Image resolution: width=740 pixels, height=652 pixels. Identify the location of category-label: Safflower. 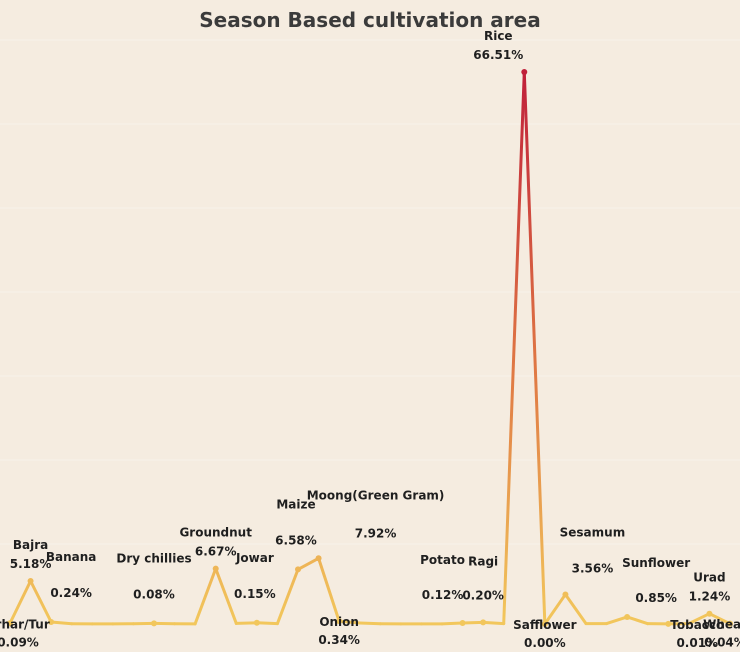
(545, 625).